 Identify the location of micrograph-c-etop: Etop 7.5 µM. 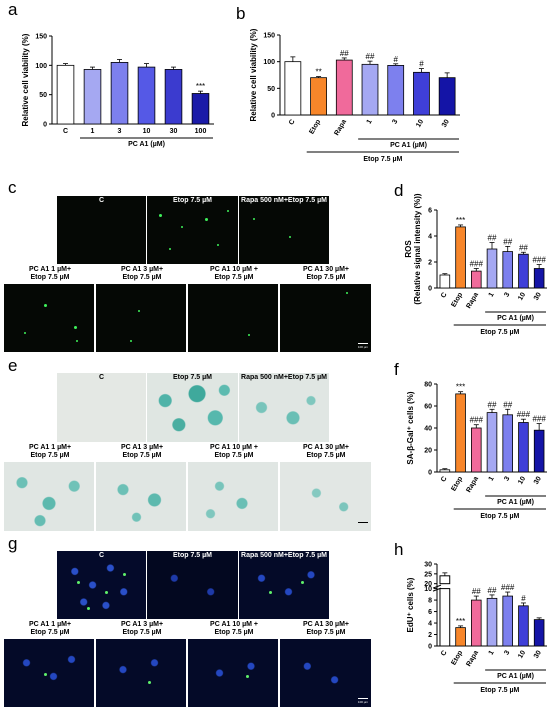
(192, 230).